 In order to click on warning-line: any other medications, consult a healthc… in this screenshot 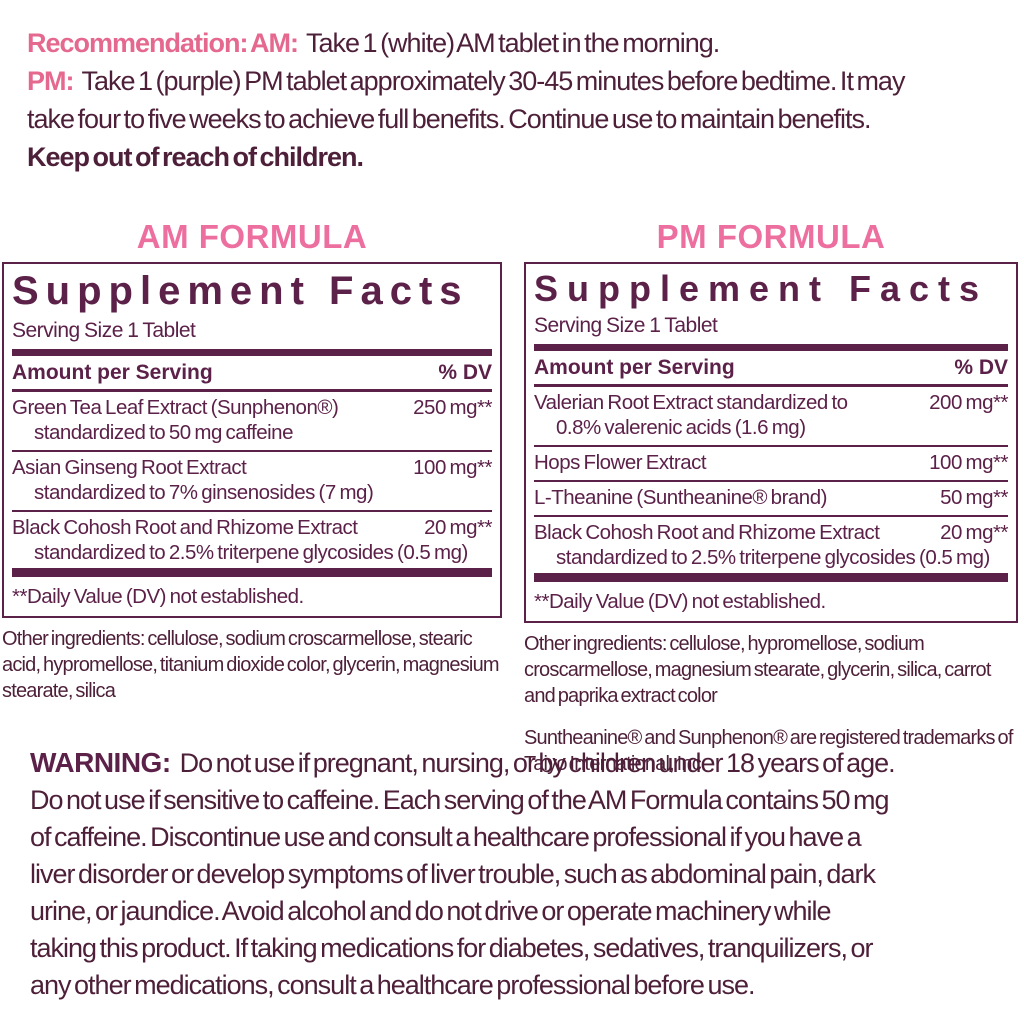, I will do `click(393, 985)`.